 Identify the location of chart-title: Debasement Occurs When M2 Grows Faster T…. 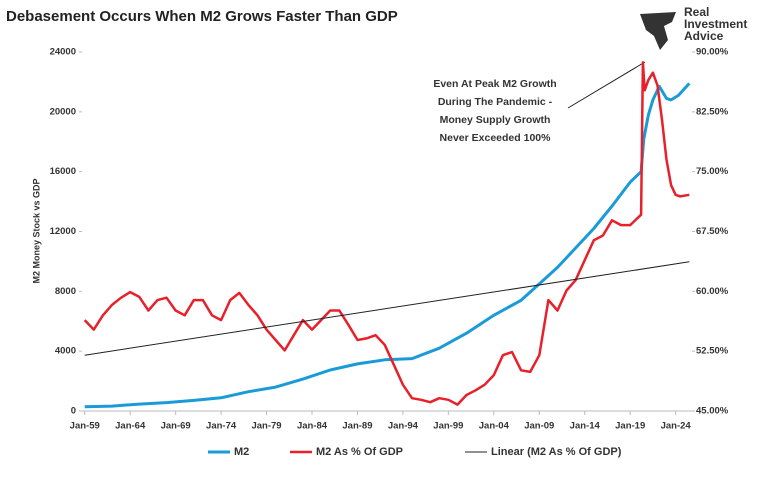
(202, 16).